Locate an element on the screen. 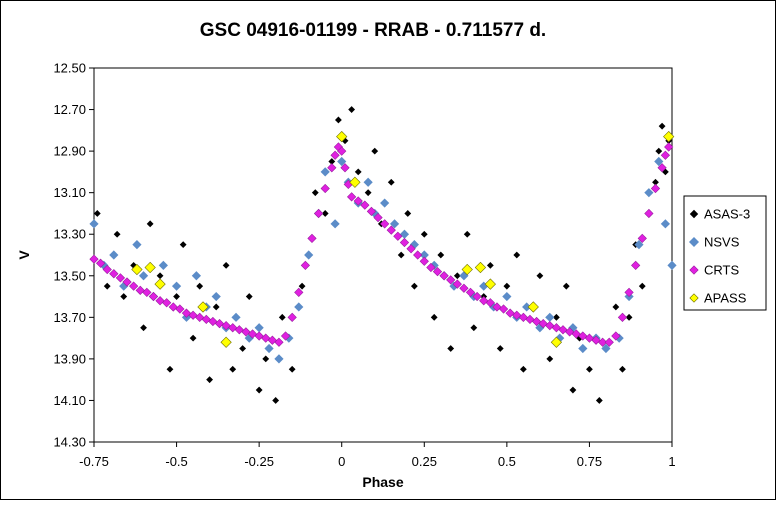 This screenshot has height=505, width=776. y-tick-label: 13.30 is located at coordinates (69, 234).